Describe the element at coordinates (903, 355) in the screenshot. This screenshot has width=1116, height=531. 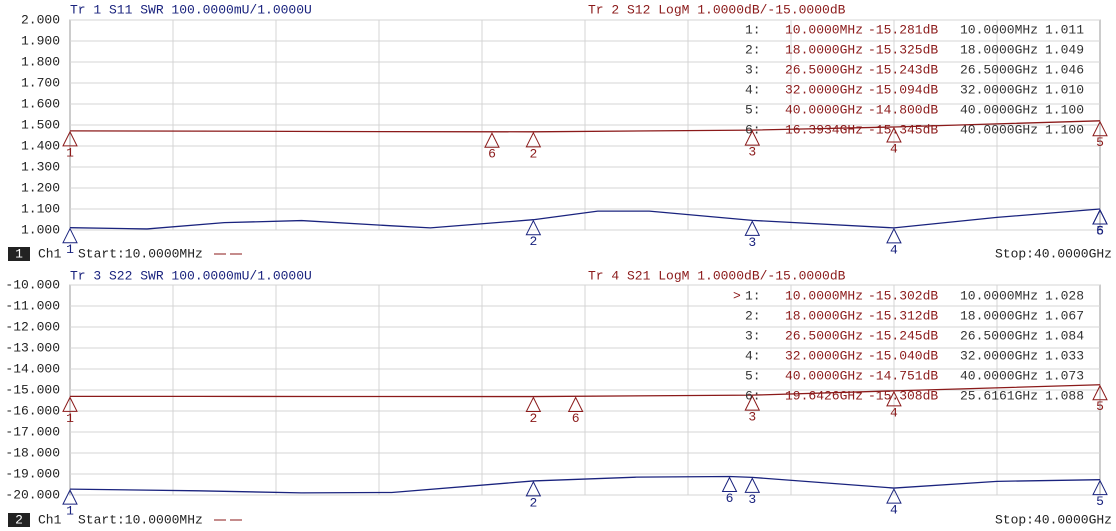
I see `marker-value: -15.040dB` at that location.